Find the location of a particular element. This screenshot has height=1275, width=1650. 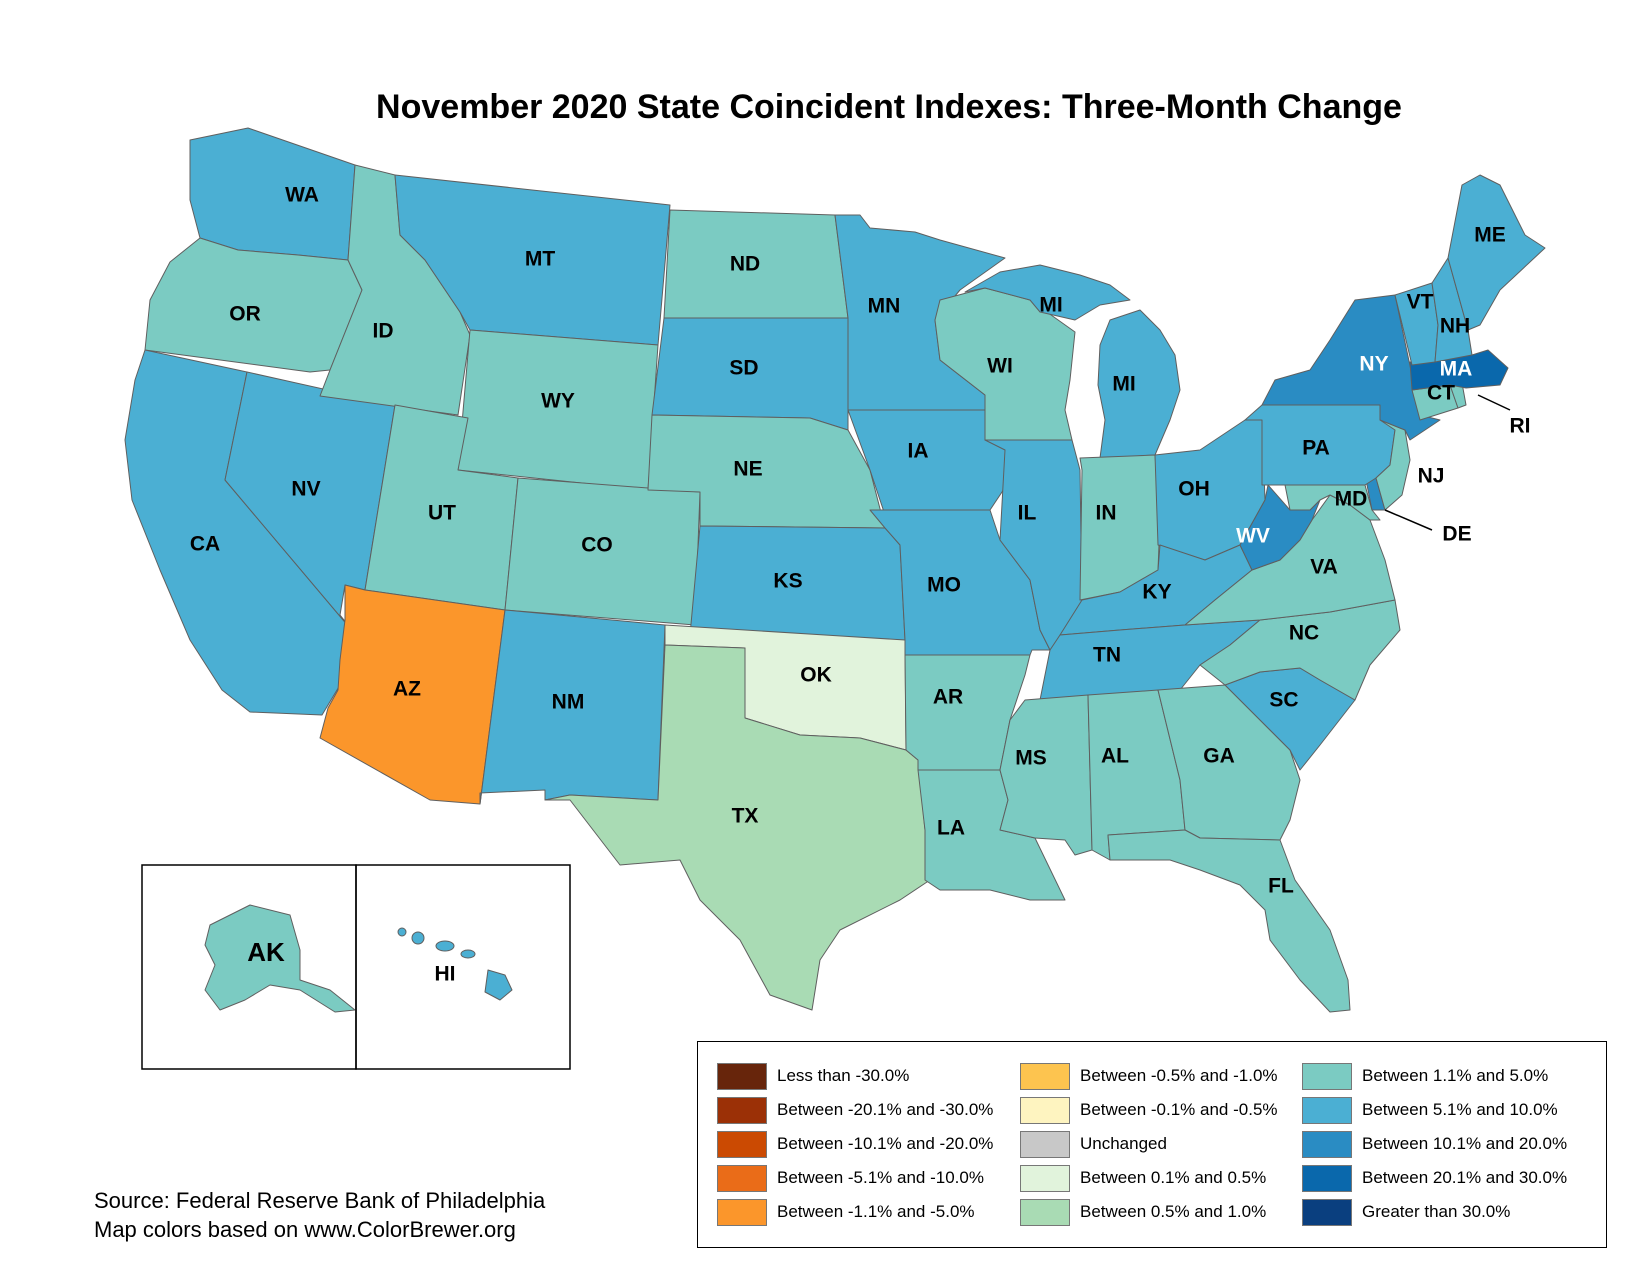

legend-item: Between -0.1% and -0.5% is located at coordinates (1149, 1110).